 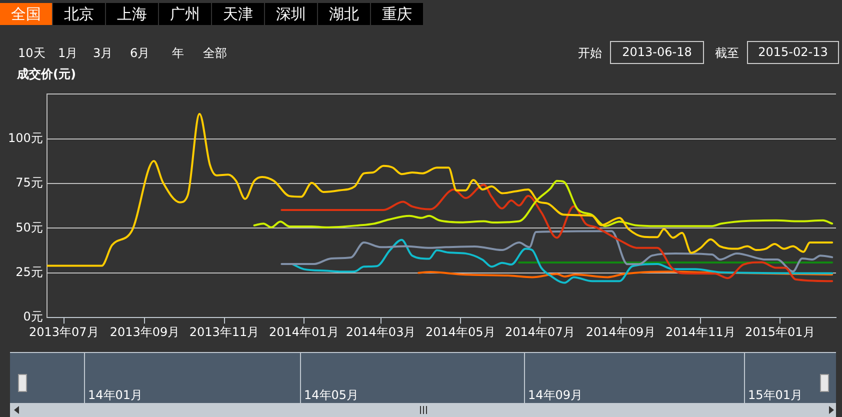 I want to click on x-tick-label: 2014年07月, so click(x=540, y=331).